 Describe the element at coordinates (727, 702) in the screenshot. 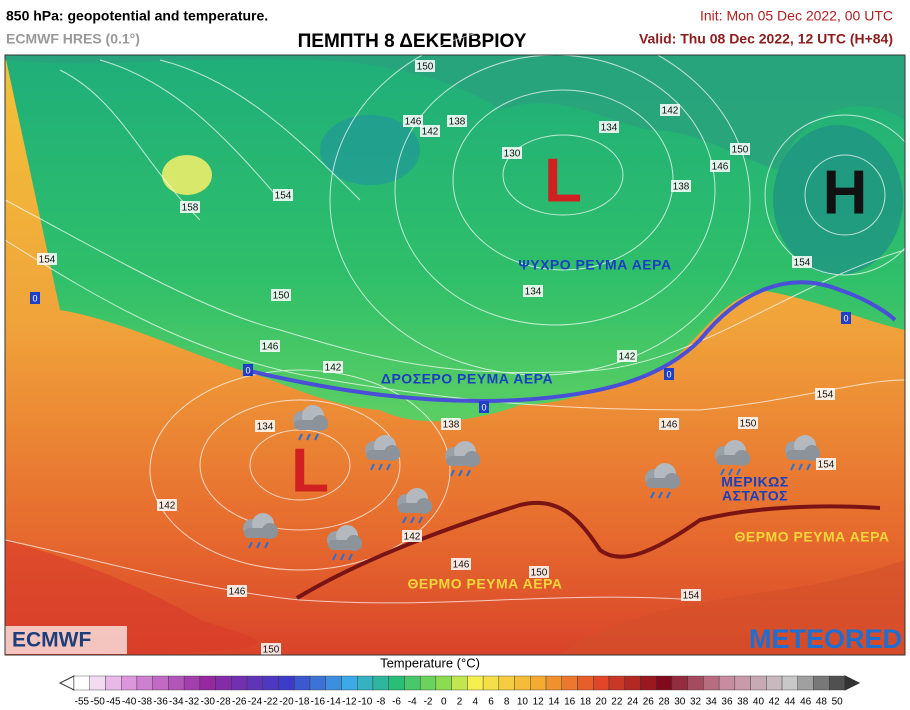

I see `colorbar-tick-label: 36` at that location.